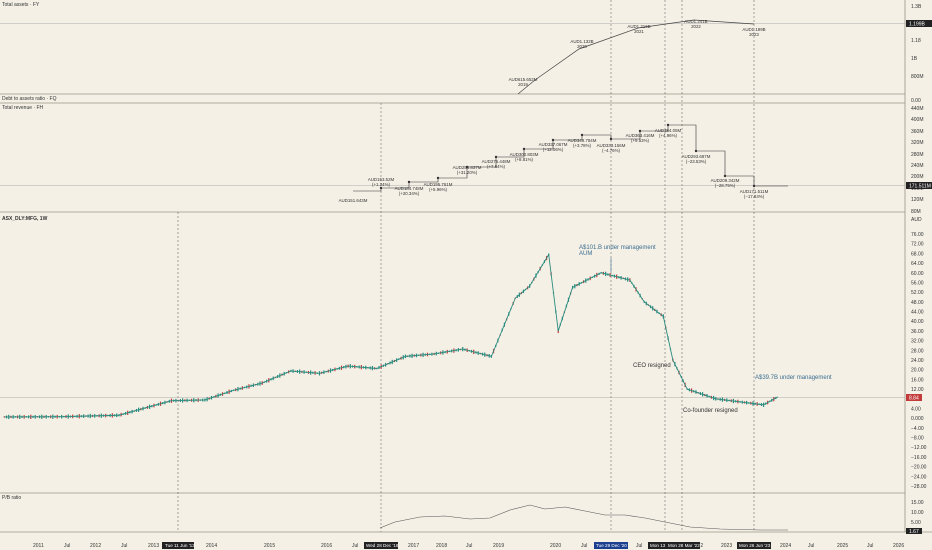 The image size is (932, 550). Describe the element at coordinates (180, 545) in the screenshot. I see `svg-text: Tue 11 Jun '13` at that location.